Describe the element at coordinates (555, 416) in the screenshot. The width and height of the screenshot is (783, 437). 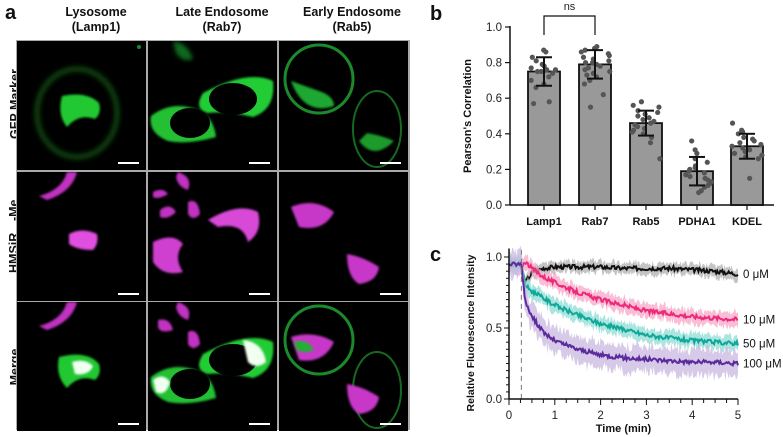
I see `x-tick-label: 1` at that location.